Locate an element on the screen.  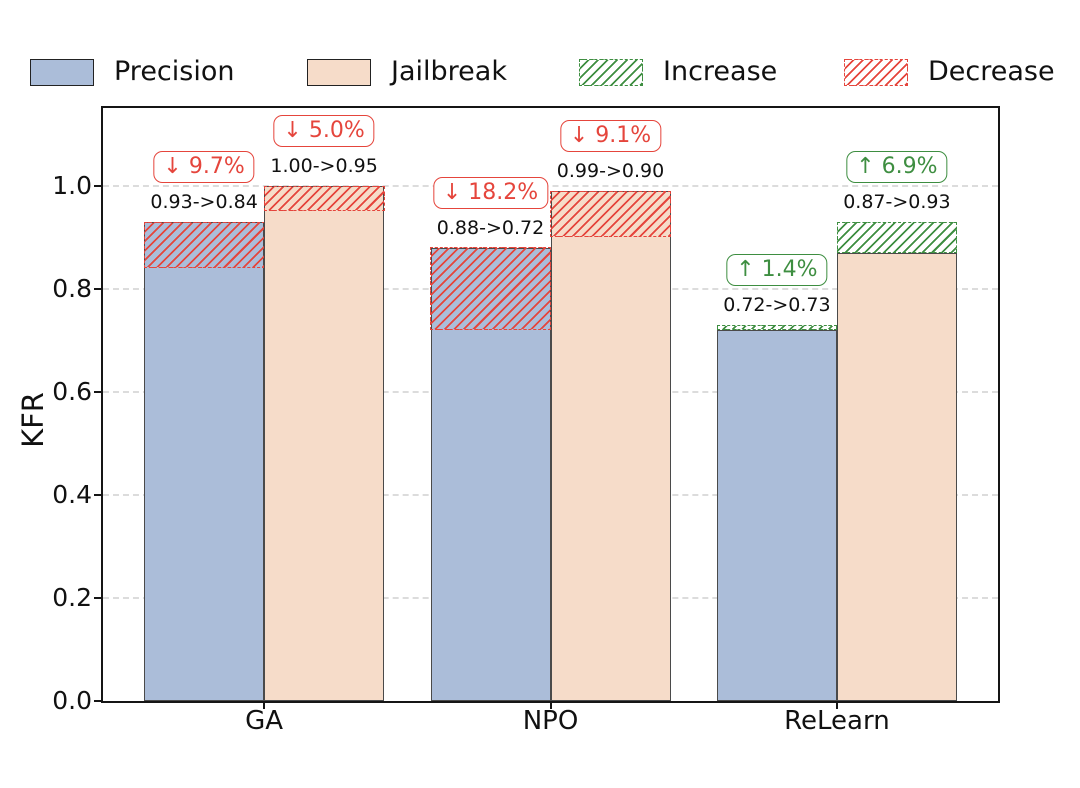
bar-jailbreak-relearn is located at coordinates (896, 476).